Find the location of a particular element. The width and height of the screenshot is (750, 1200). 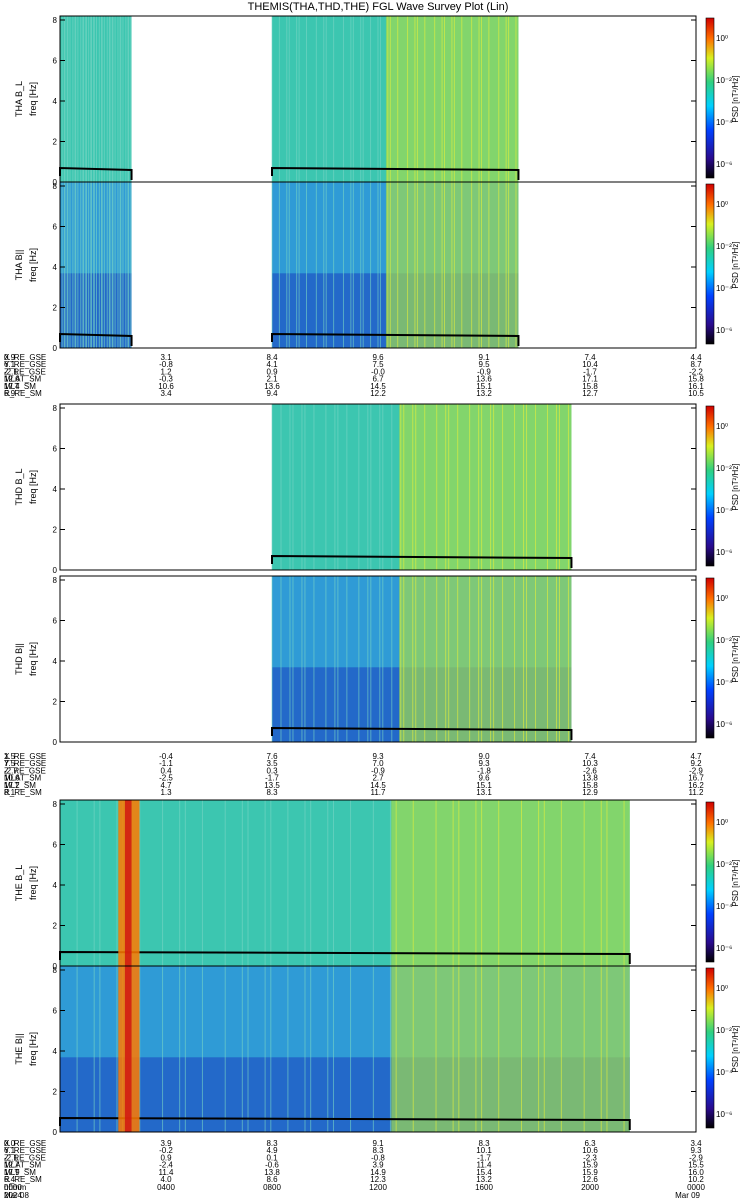

ephemeris-value: -2.2 is located at coordinates (696, 371).